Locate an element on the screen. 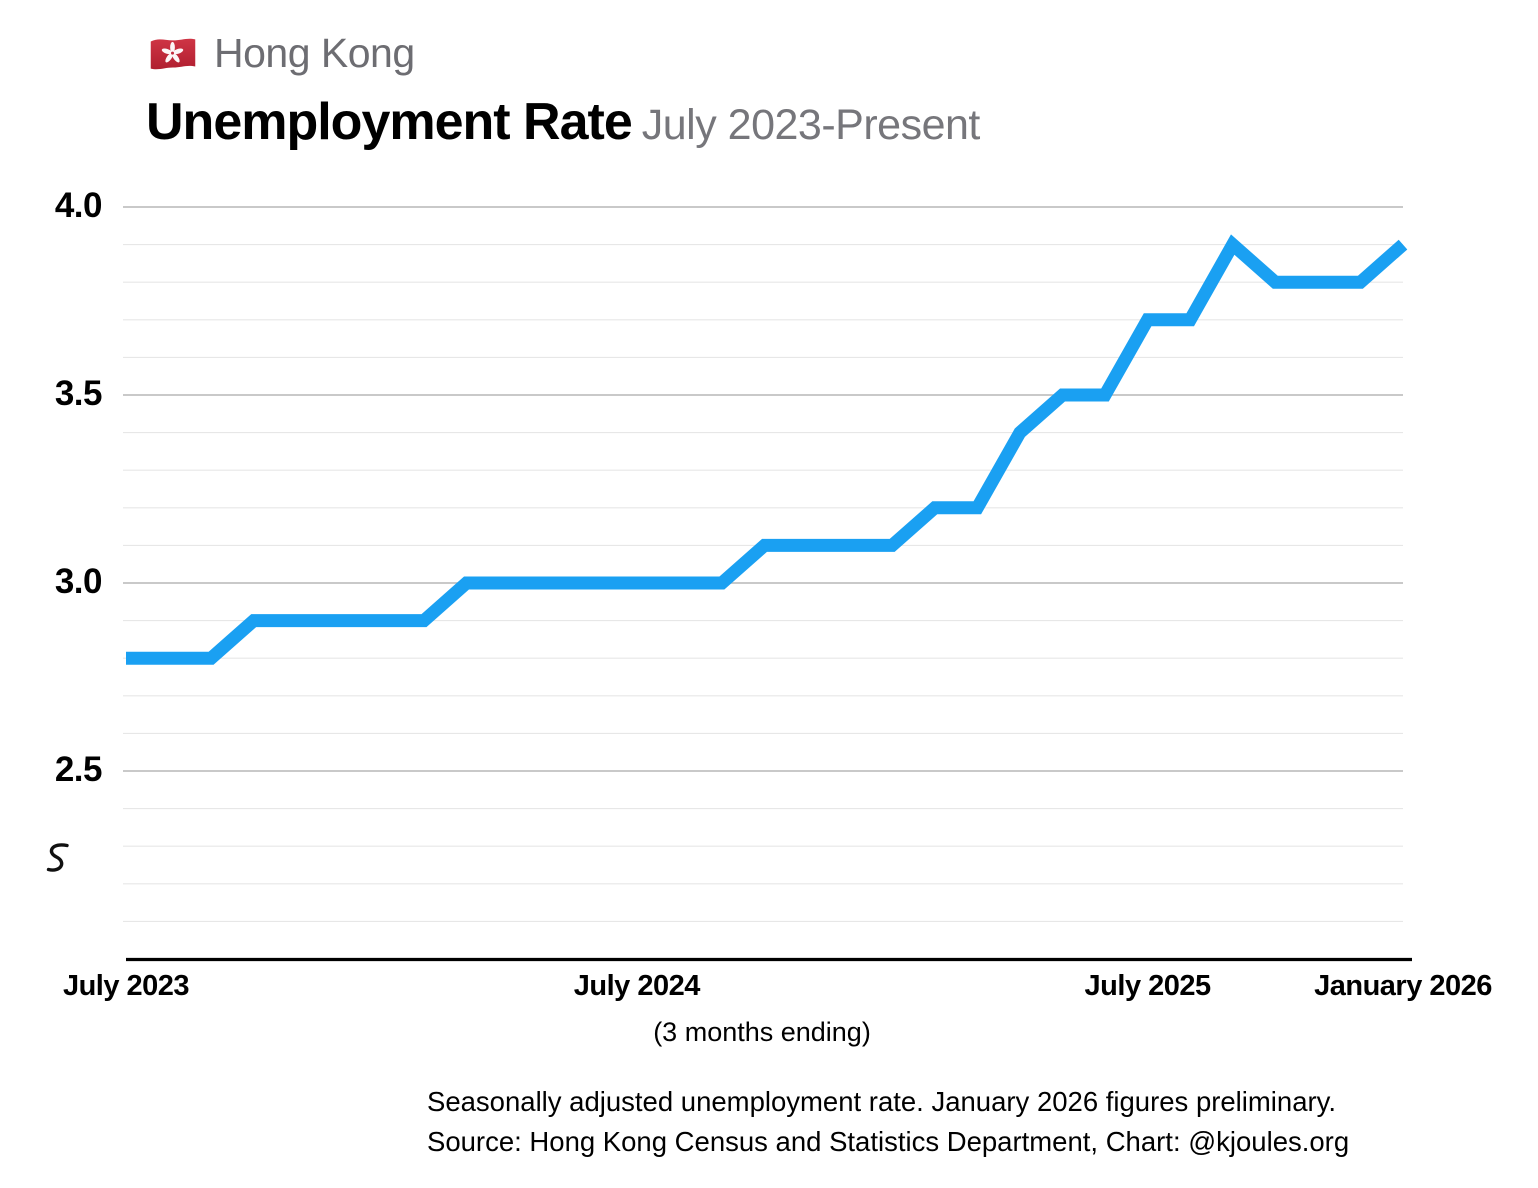 This screenshot has height=1188, width=1538. country-label: Hong Kong is located at coordinates (314, 53).